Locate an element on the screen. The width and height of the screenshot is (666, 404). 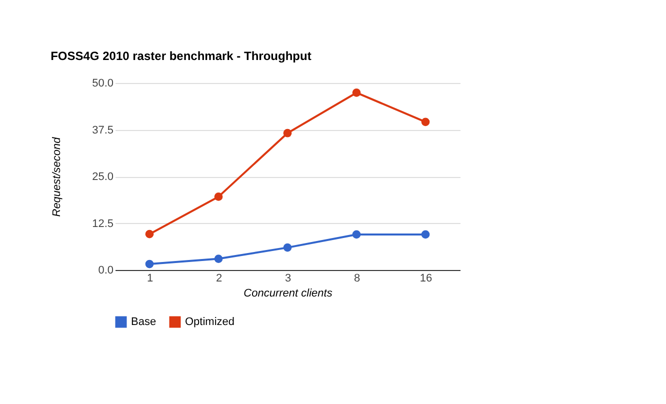
x-tick-label: 16 is located at coordinates (426, 278).